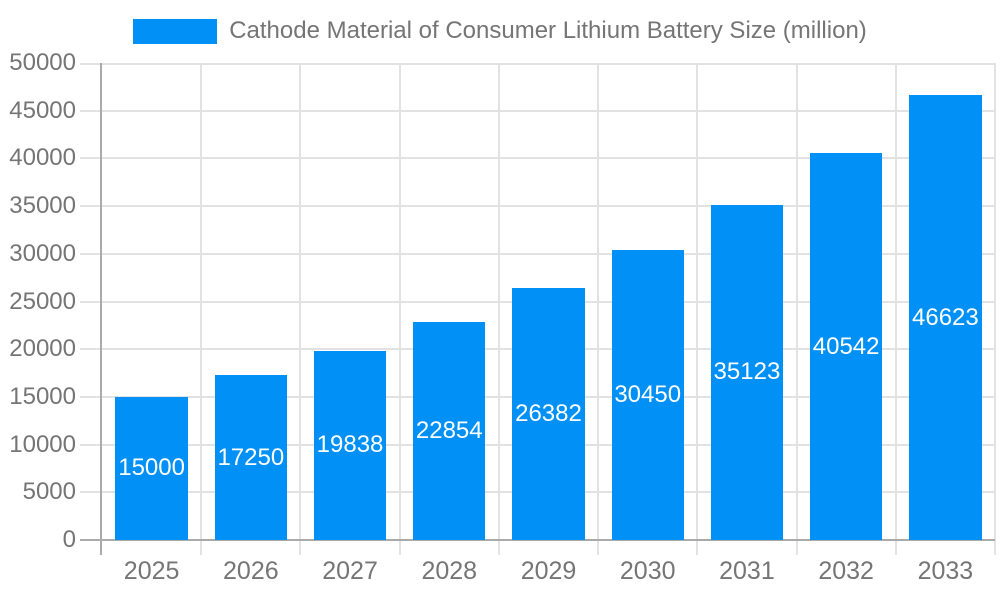 The width and height of the screenshot is (1000, 600). What do you see at coordinates (49, 492) in the screenshot?
I see `y-tick-label: 5000` at bounding box center [49, 492].